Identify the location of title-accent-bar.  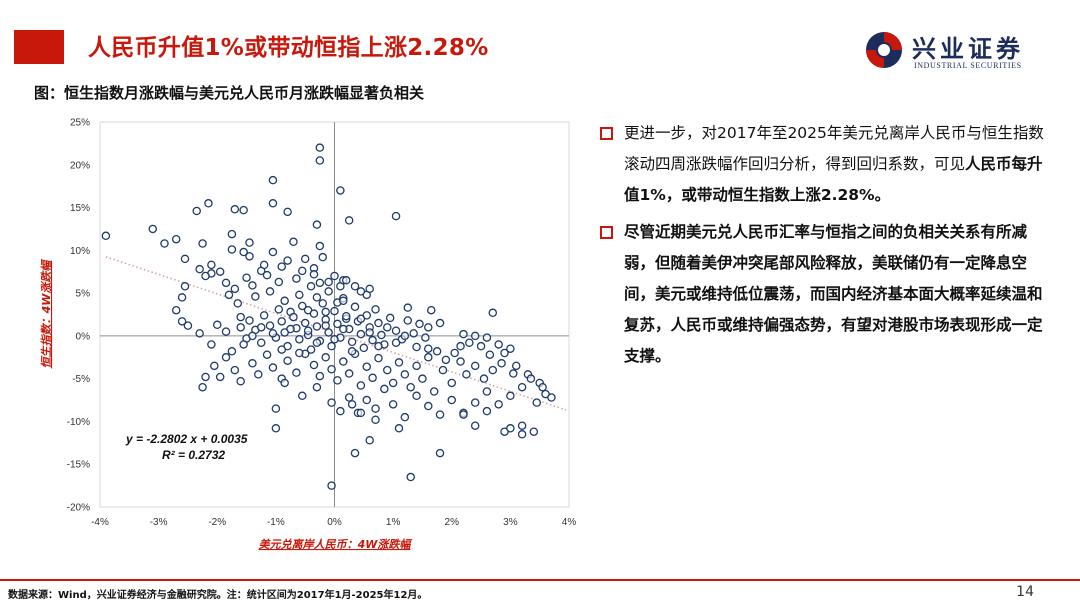
(39, 47).